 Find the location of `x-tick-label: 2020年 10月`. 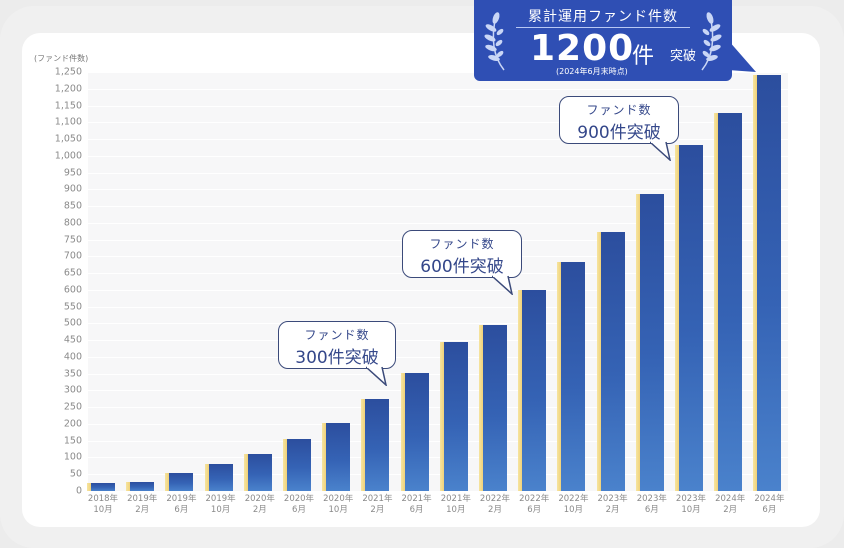

x-tick-label: 2020年 10月 is located at coordinates (338, 504).